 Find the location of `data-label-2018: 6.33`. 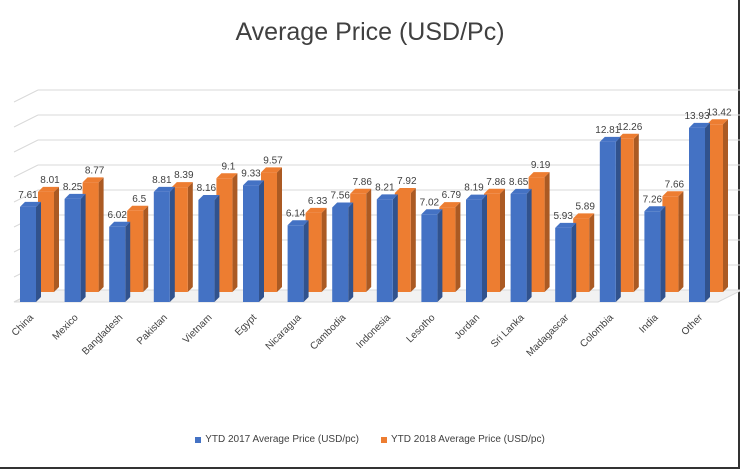

data-label-2018: 6.33 is located at coordinates (318, 201).